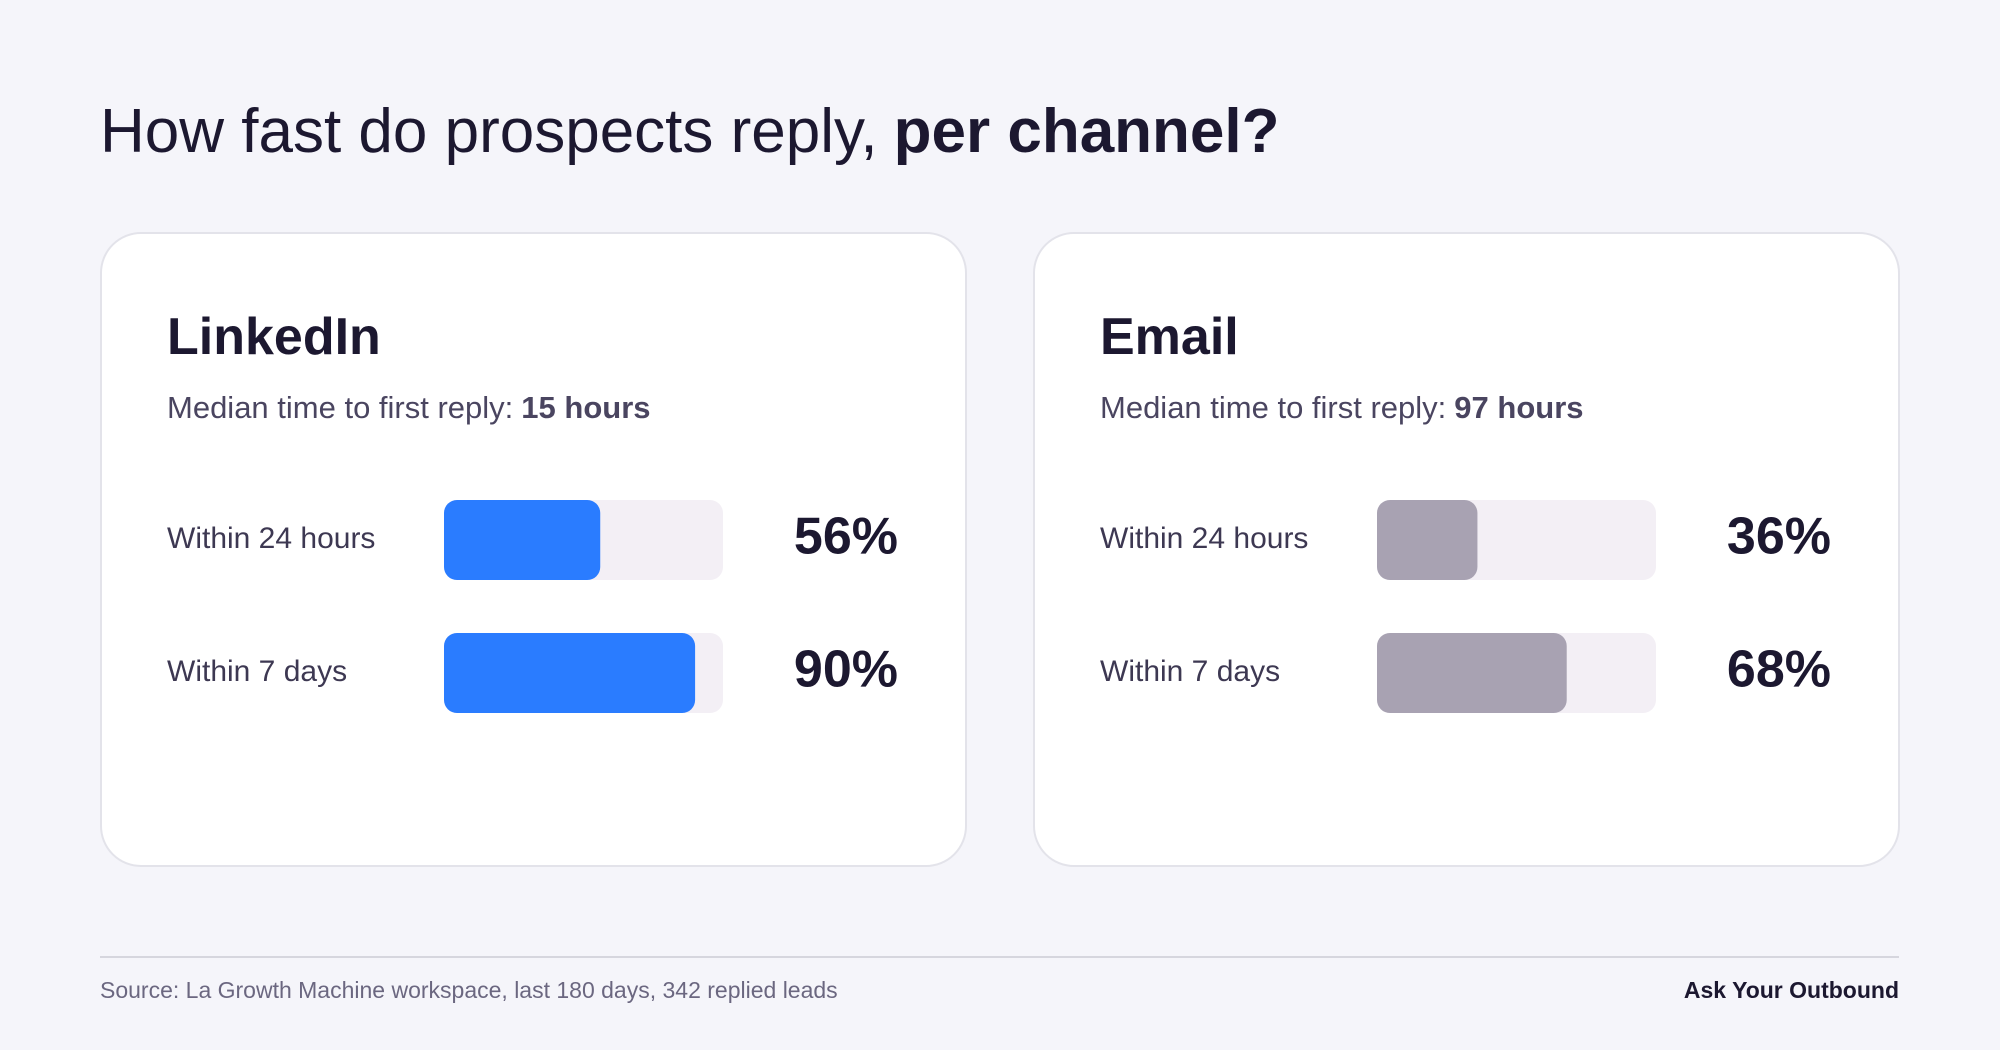 This screenshot has height=1050, width=2000. I want to click on value-label: 36%, so click(1779, 537).